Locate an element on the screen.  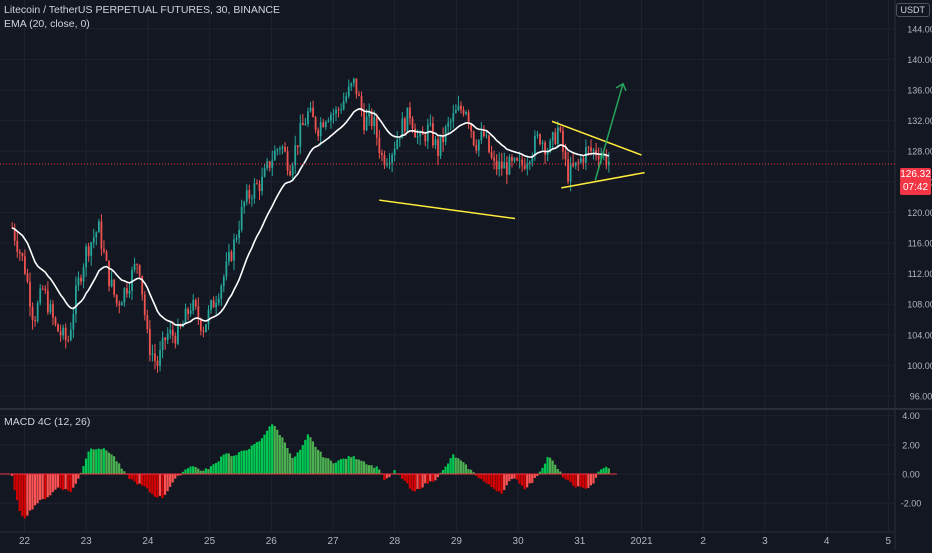
price-tick-label: 104.00 is located at coordinates (919, 335).